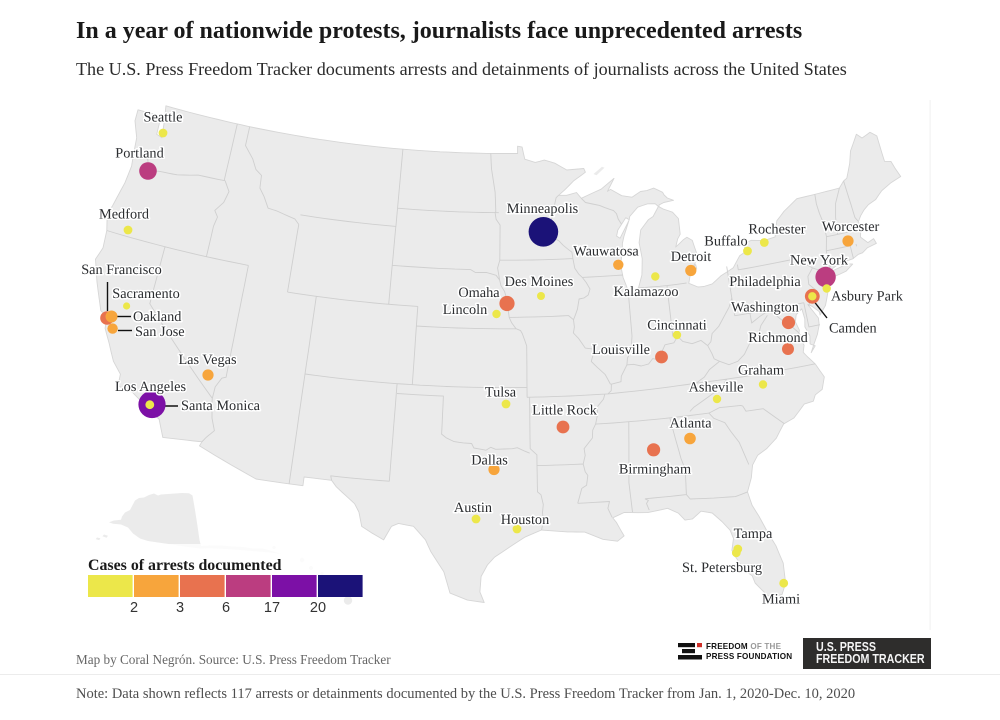  I want to click on svg-text: Asheville, so click(716, 388).